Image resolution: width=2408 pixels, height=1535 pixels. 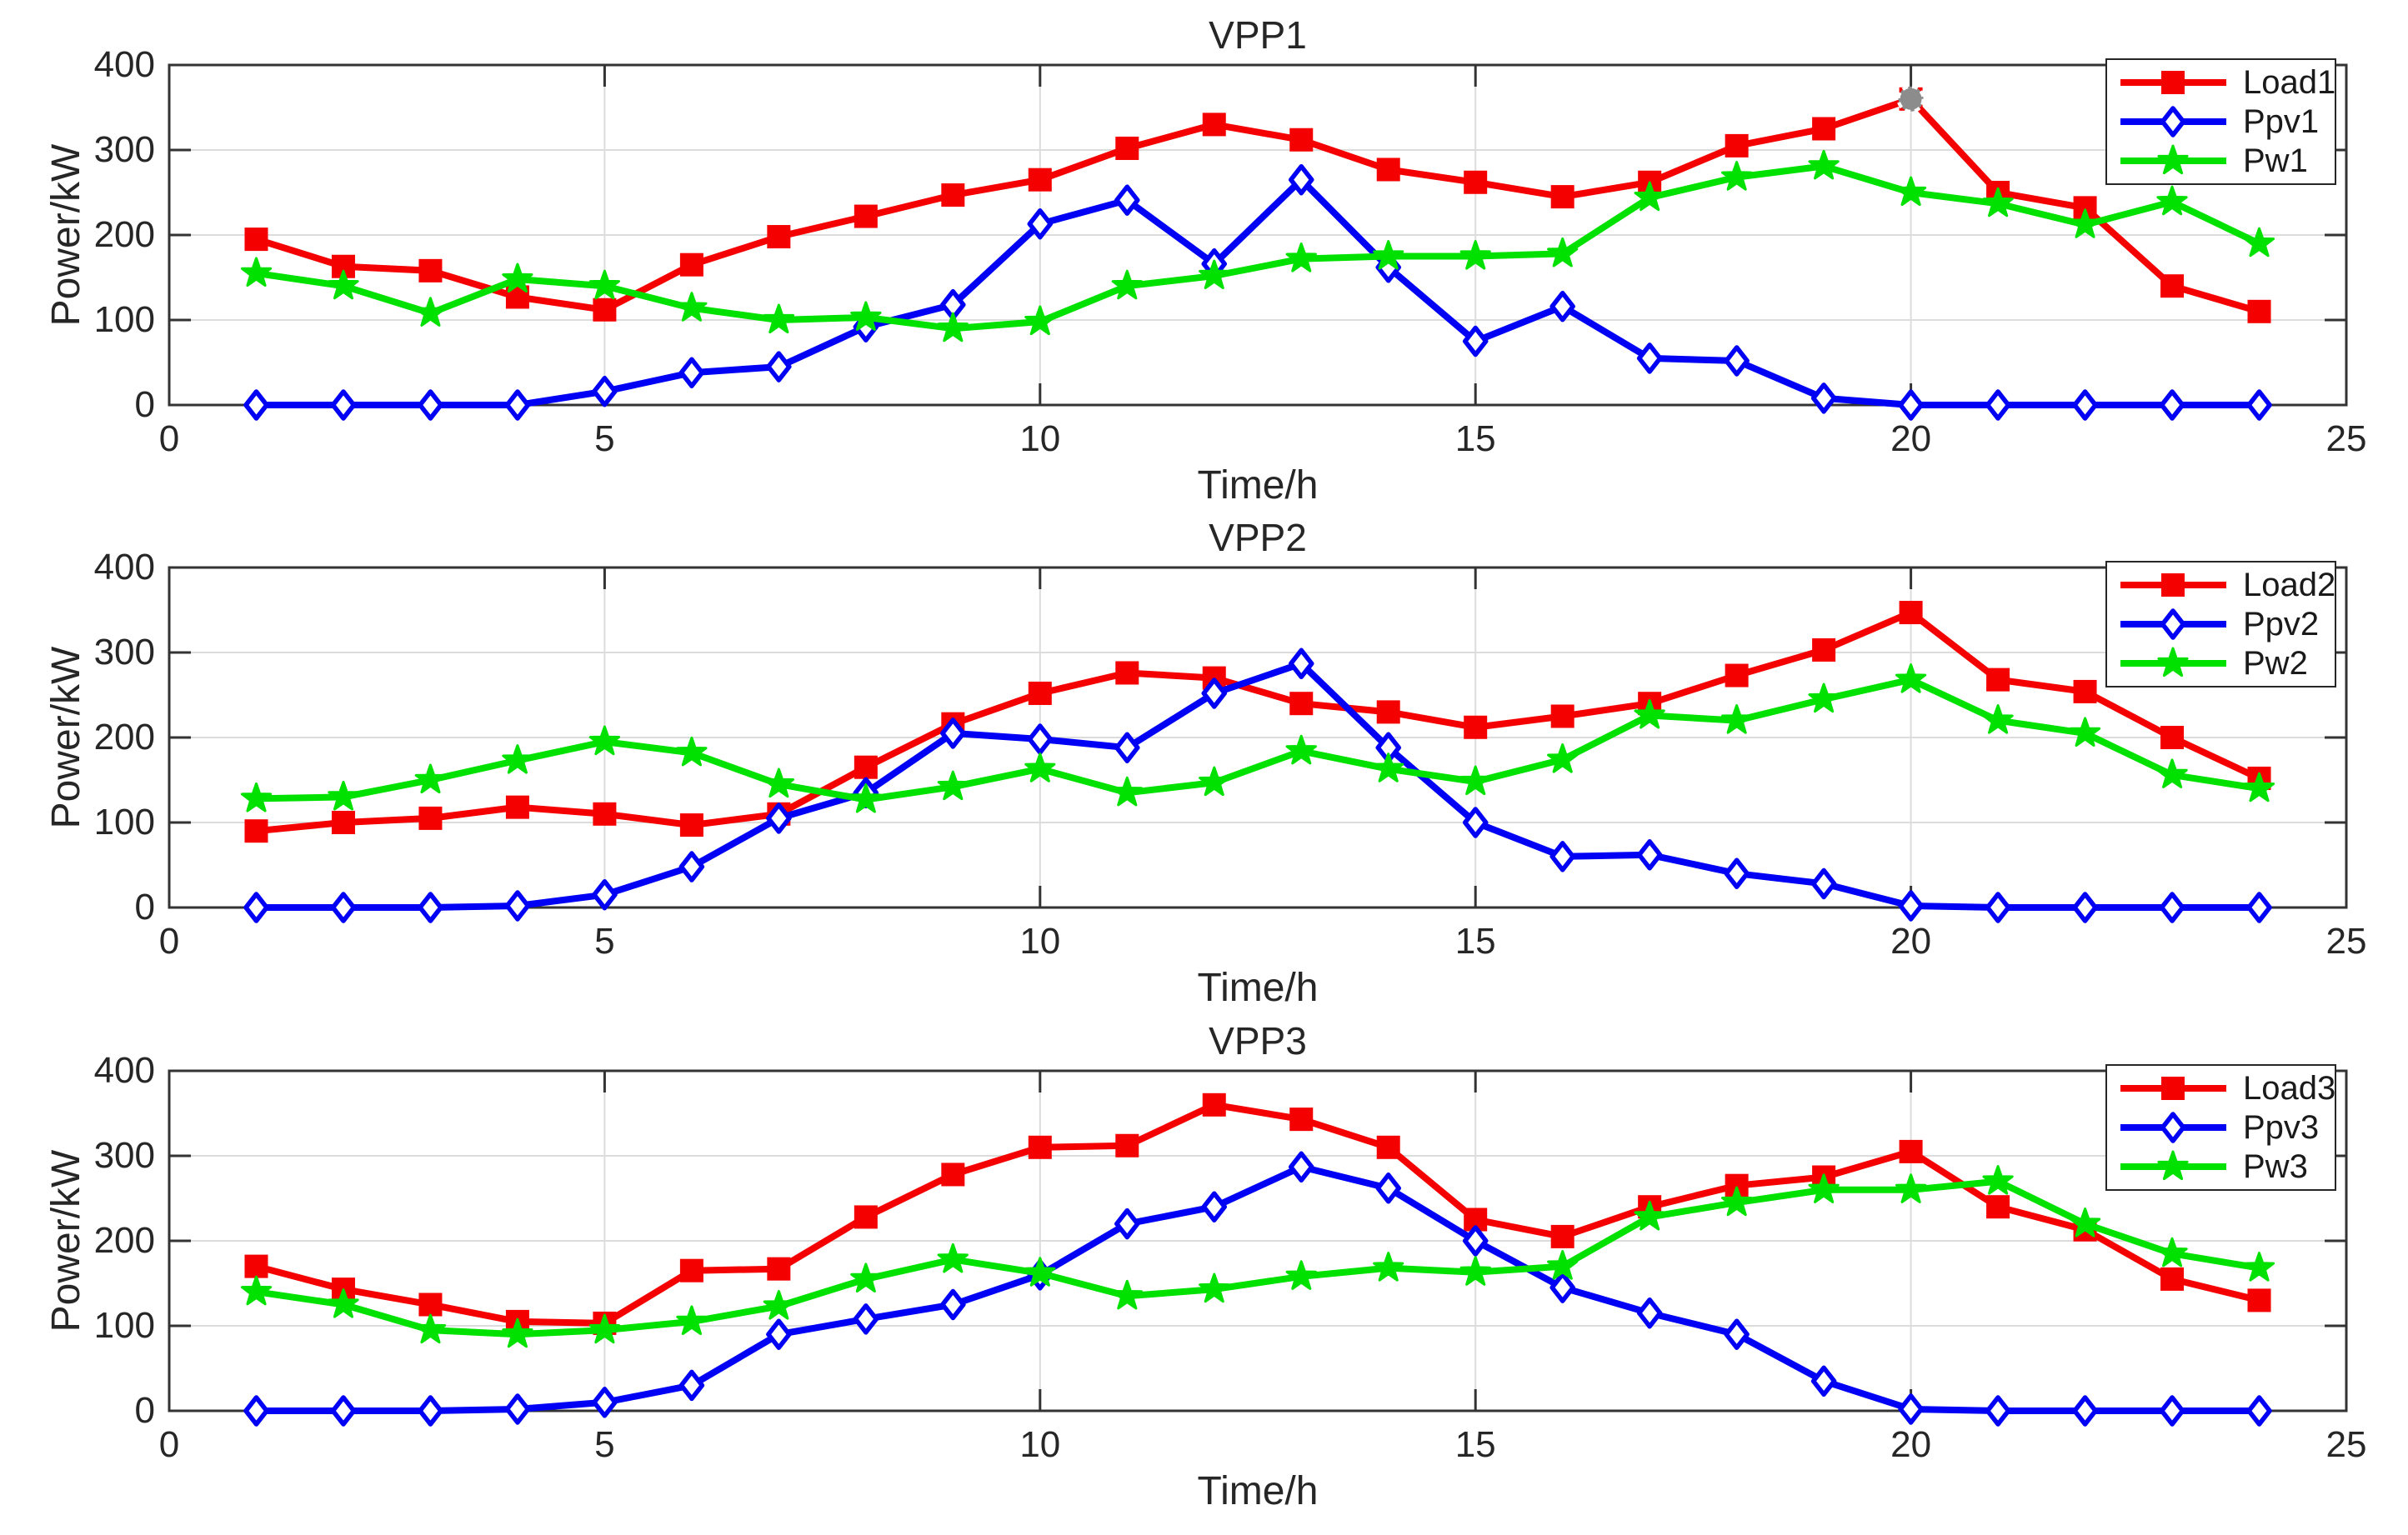 I want to click on ppv3-line-marker-icon, so click(x=2173, y=1127).